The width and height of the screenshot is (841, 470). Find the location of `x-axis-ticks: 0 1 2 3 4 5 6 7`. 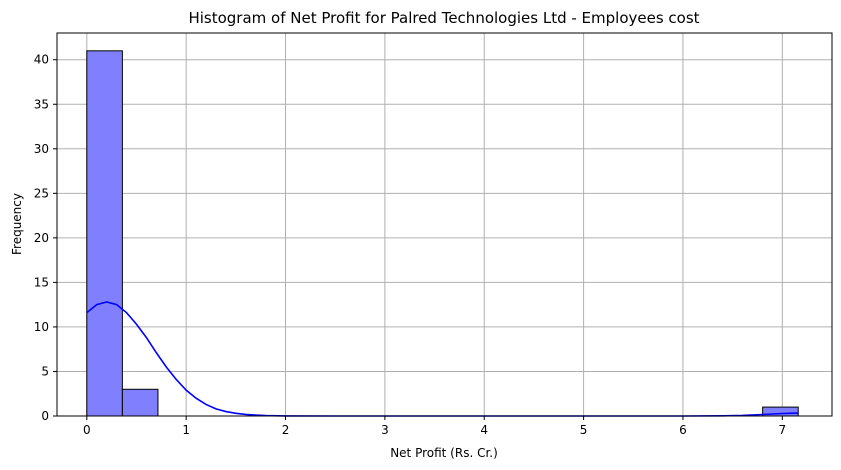

x-axis-ticks: 0 1 2 3 4 5 6 7 is located at coordinates (434, 426).